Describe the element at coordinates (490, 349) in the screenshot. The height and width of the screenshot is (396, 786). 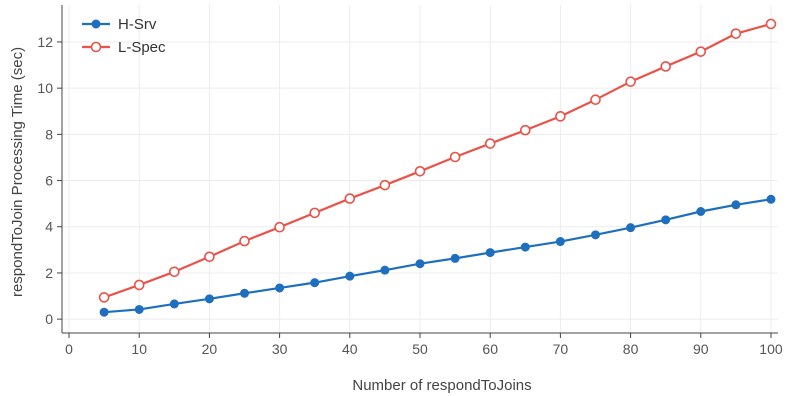
I see `x-tick-label: 60` at that location.